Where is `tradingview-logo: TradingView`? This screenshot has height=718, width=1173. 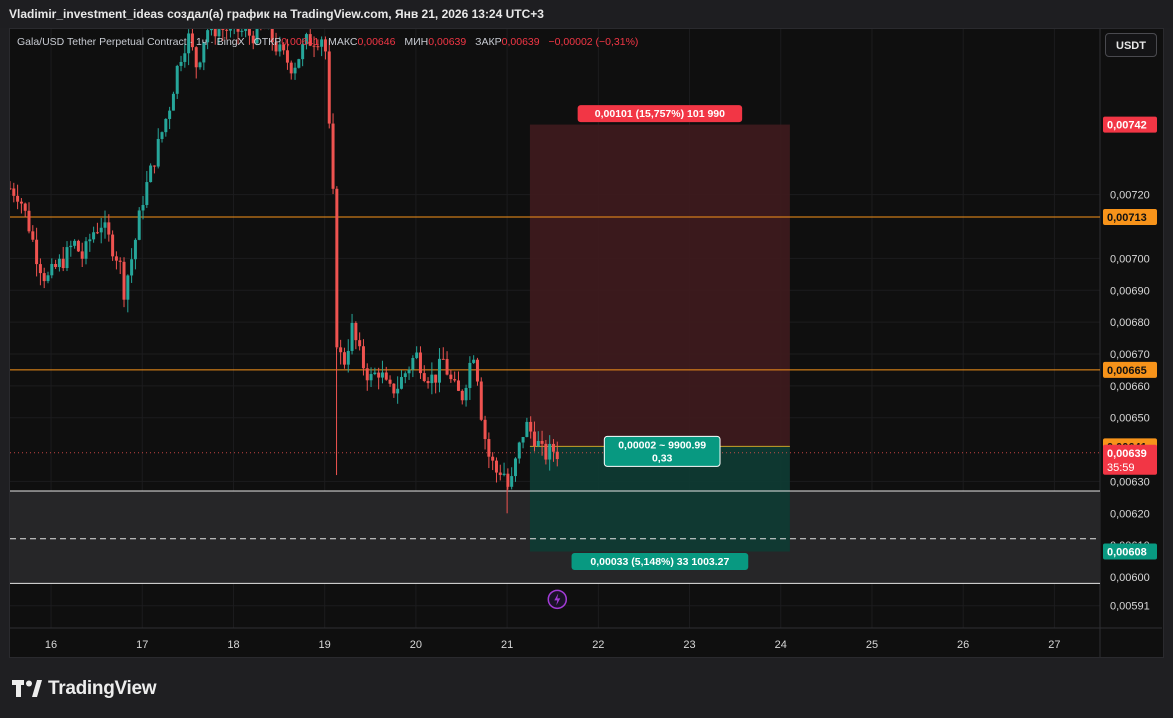
tradingview-logo: TradingView is located at coordinates (84, 689).